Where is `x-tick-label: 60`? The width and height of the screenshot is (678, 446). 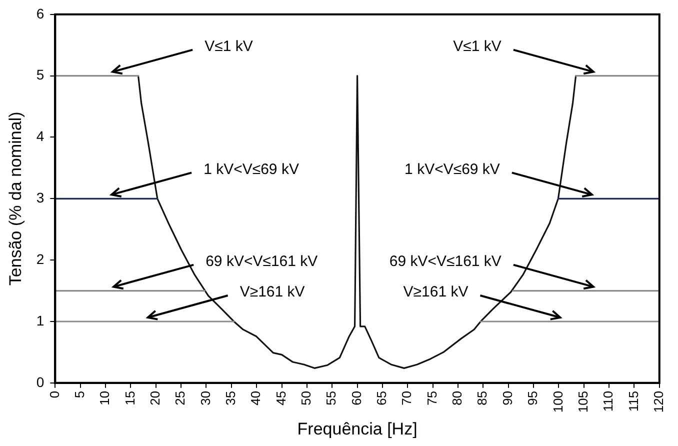 x-tick-label: 60 is located at coordinates (356, 398).